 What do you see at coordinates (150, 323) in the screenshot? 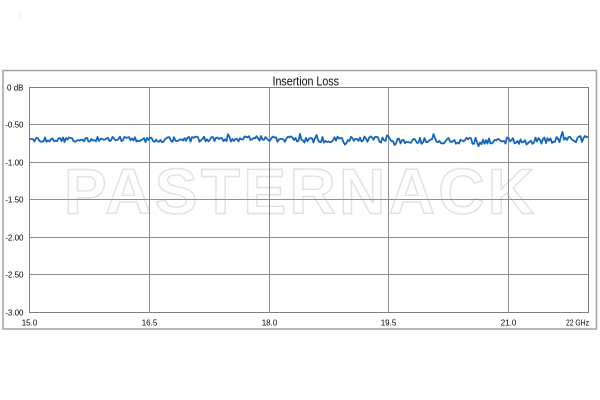
I see `svg-text: 16.5` at bounding box center [150, 323].